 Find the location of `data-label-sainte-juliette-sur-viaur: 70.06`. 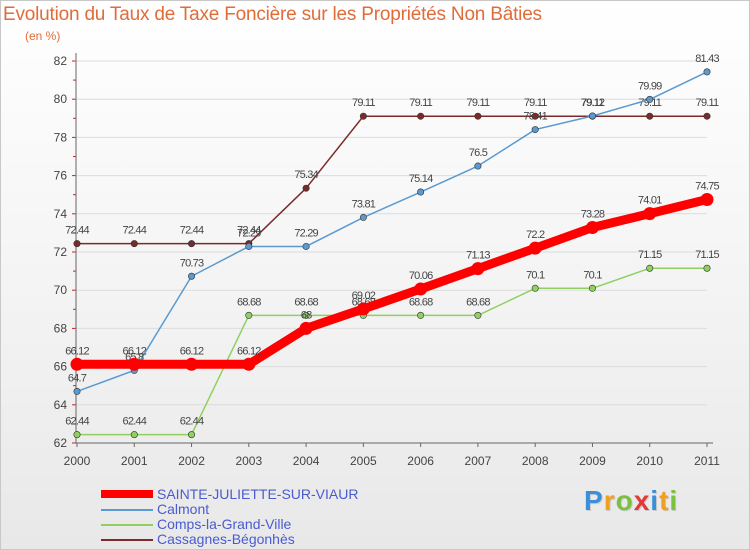

data-label-sainte-juliette-sur-viaur: 70.06 is located at coordinates (421, 276).